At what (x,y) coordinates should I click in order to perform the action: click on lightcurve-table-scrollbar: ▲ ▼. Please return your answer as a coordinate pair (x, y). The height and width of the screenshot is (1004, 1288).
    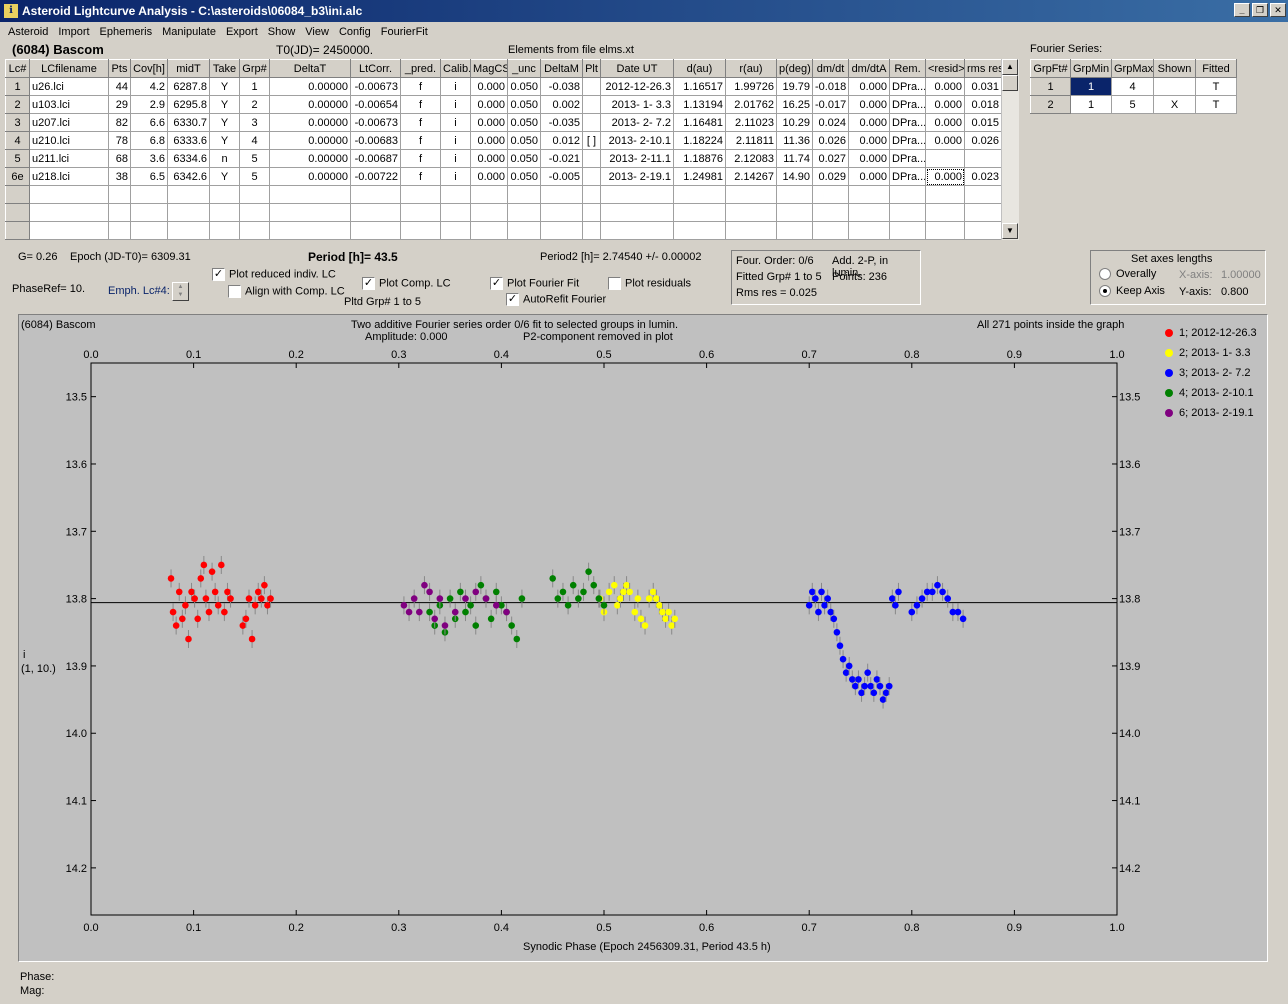
    Looking at the image, I should click on (1010, 149).